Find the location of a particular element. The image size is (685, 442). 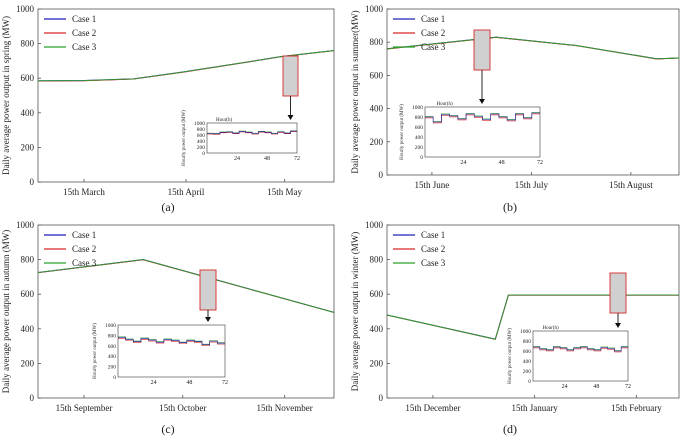

panel-label: (b) is located at coordinates (510, 207).